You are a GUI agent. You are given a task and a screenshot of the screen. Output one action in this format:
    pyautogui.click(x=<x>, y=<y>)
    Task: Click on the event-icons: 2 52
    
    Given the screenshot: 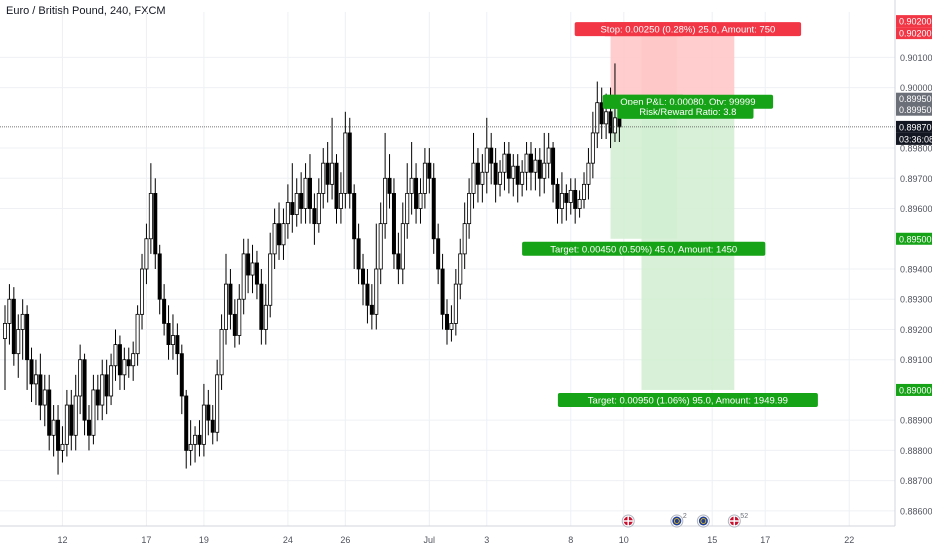 What is the action you would take?
    pyautogui.click(x=684, y=520)
    